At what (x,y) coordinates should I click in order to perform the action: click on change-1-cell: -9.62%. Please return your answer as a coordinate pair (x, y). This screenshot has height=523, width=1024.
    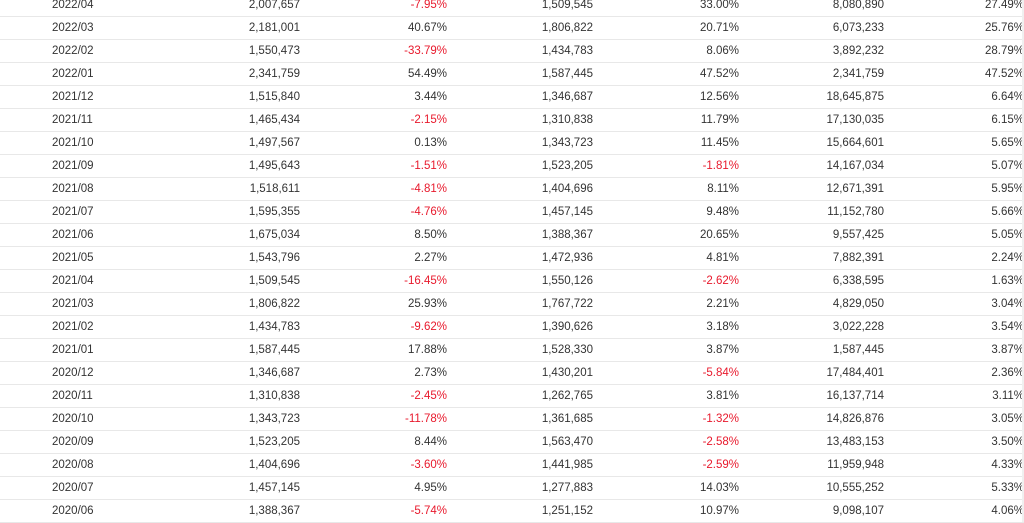
    Looking at the image, I should click on (373, 327).